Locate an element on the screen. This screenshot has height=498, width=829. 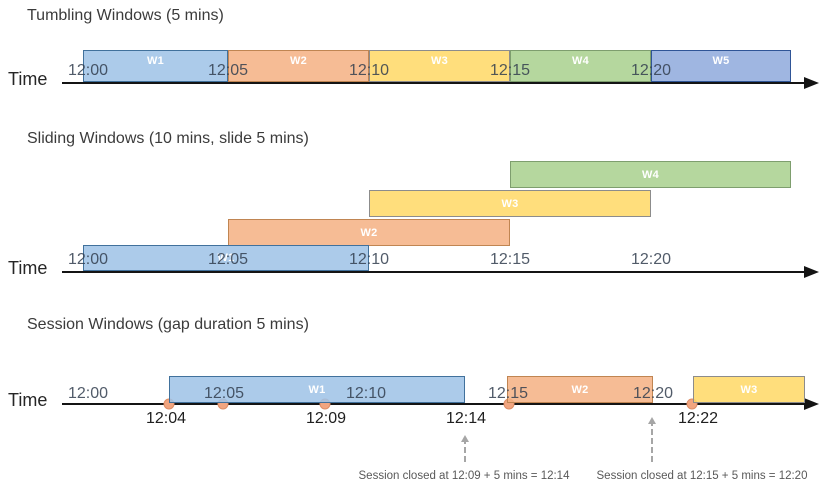
session-tick-label: 12:20 is located at coordinates (653, 393).